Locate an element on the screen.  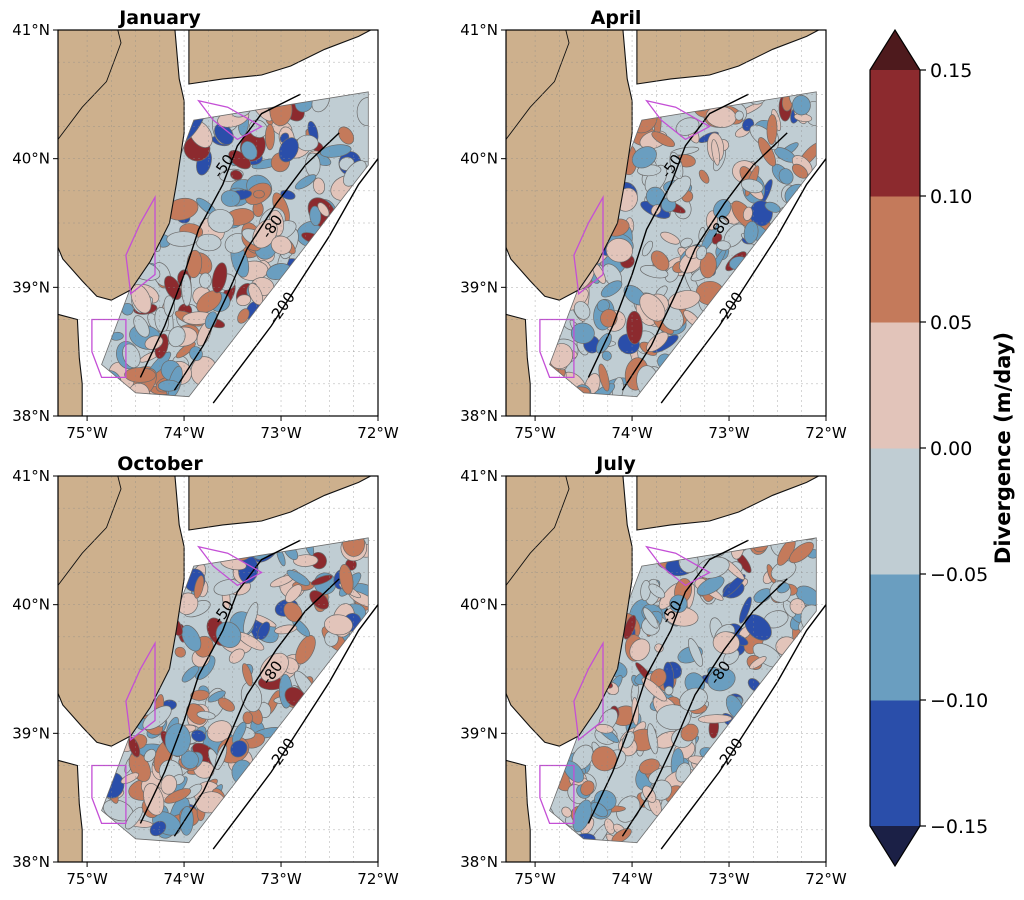
colorbar-tick-label: −0.15 is located at coordinates (959, 827).